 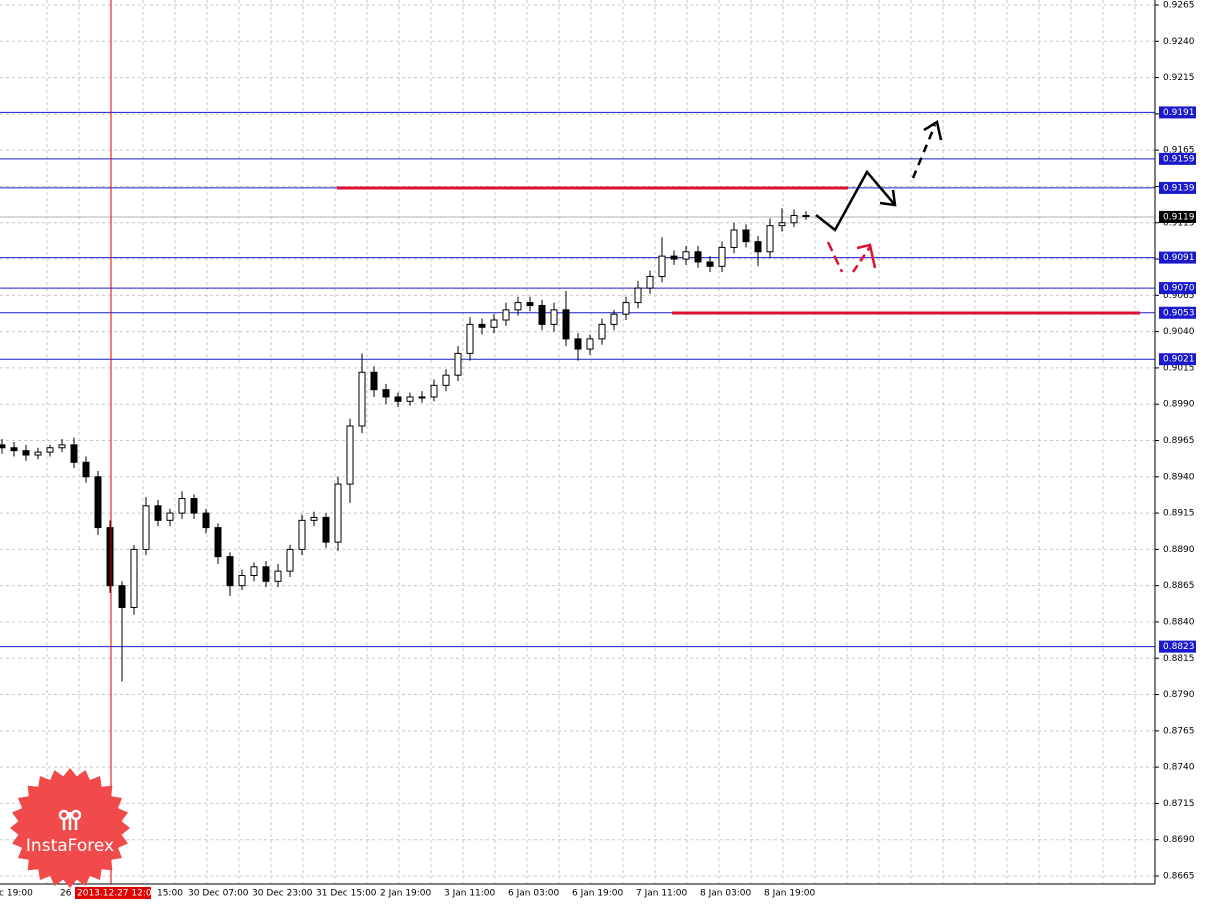 I want to click on level-label: 0.9053, so click(x=1179, y=313).